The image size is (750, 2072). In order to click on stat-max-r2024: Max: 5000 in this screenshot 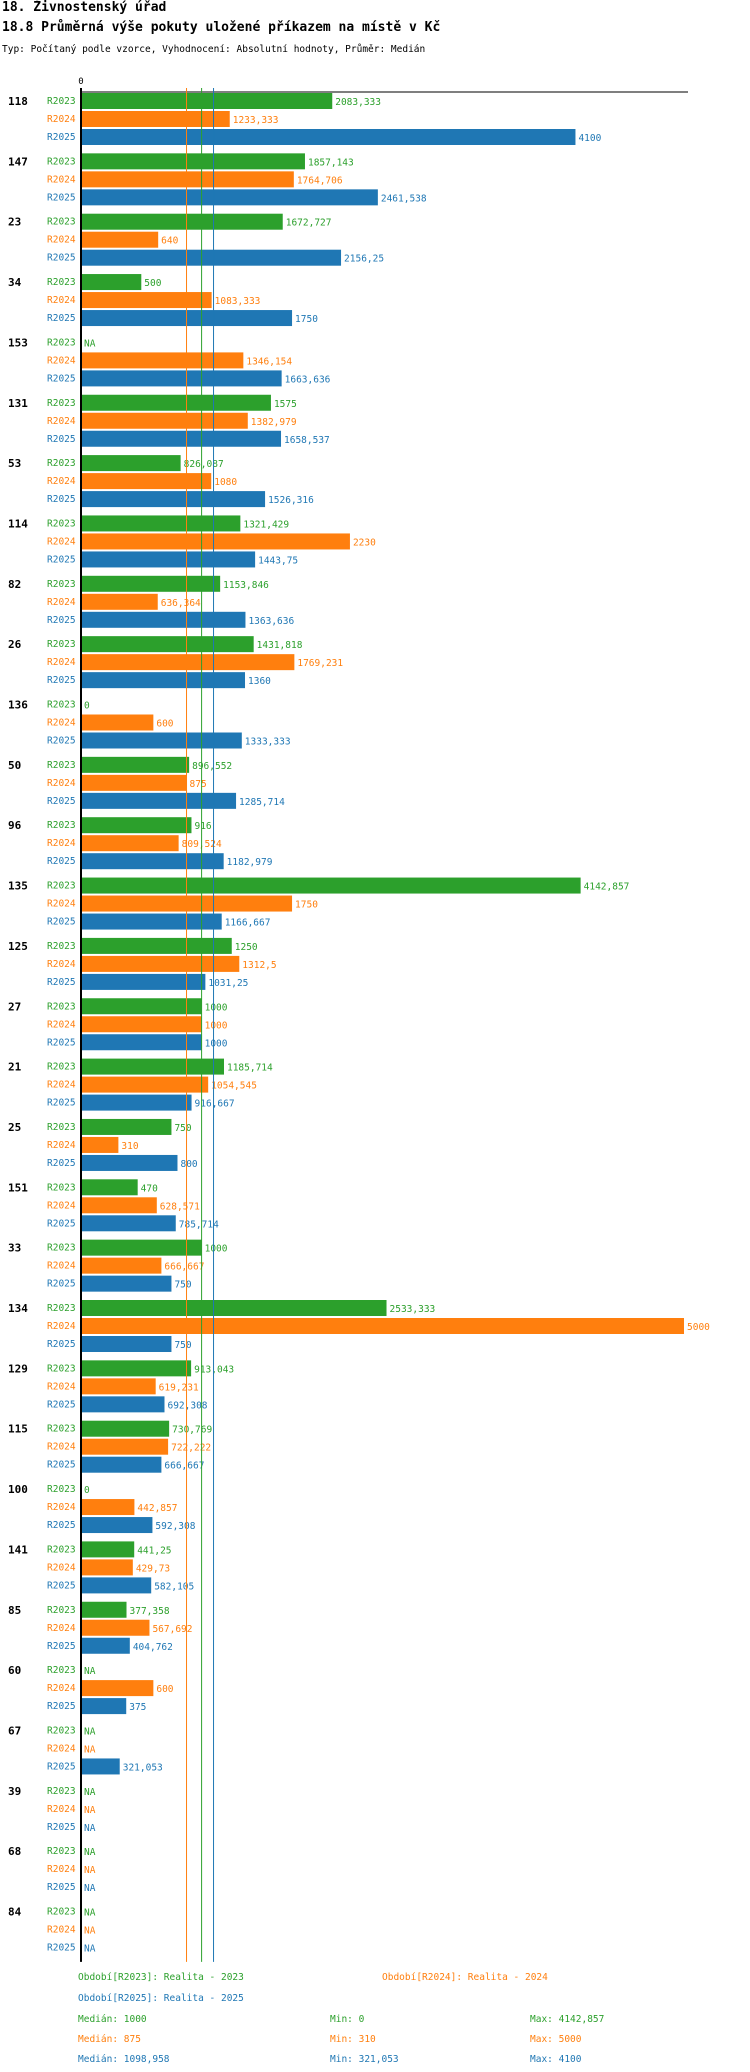, I will do `click(556, 2039)`.